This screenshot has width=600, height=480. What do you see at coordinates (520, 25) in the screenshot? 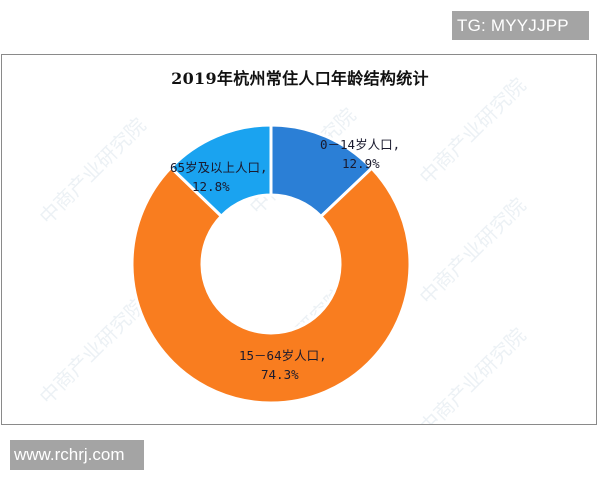
I see `tg-watermark-badge: TG: MYYJJPP` at bounding box center [520, 25].